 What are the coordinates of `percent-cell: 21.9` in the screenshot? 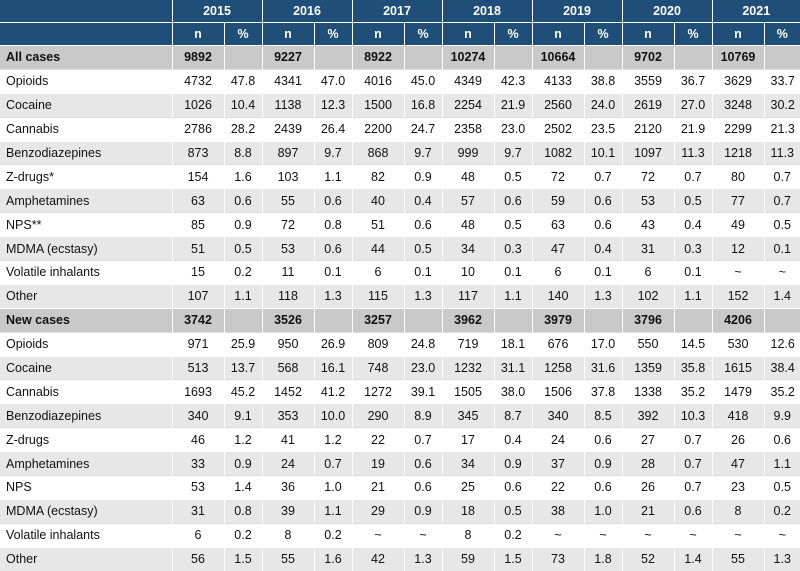 It's located at (512, 105).